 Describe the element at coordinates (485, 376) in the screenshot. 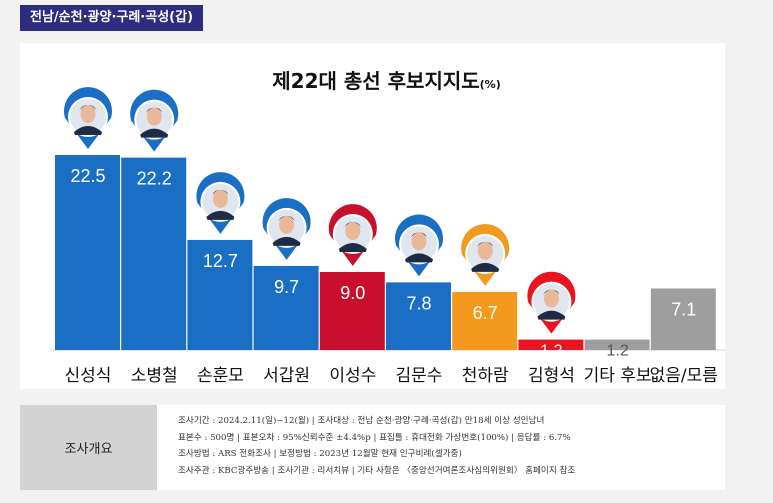

I see `category-label: 천하람` at that location.